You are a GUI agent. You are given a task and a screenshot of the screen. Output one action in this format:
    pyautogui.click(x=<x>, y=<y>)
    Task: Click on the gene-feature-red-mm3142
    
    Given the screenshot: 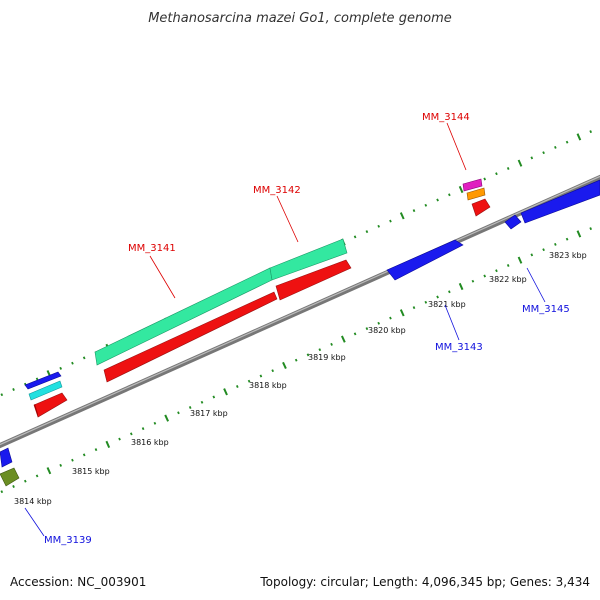 What is the action you would take?
    pyautogui.click(x=313, y=280)
    